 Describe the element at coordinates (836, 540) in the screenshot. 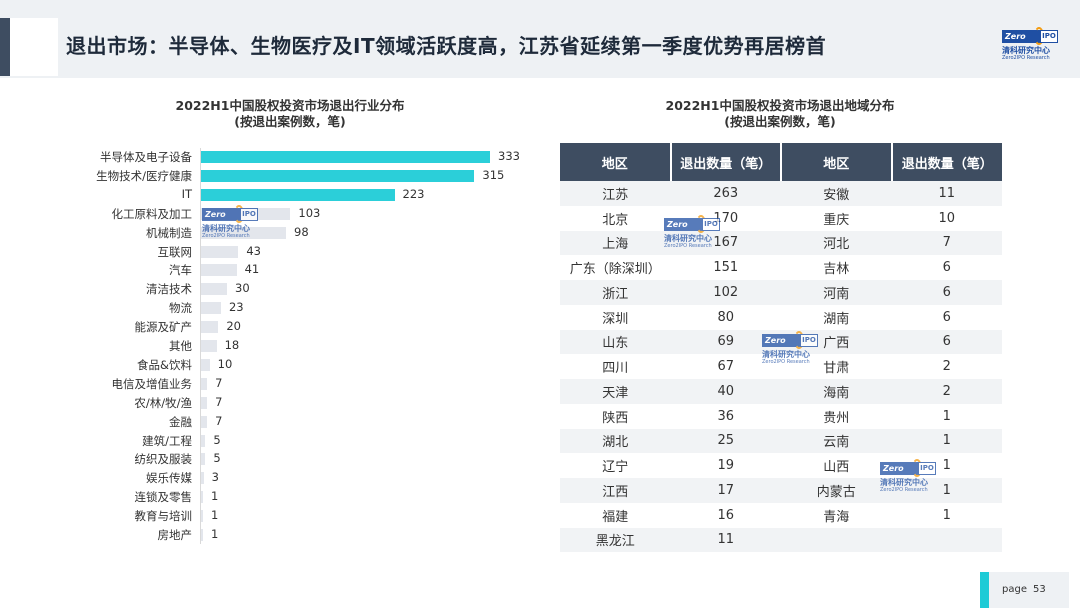

I see `region-cell` at that location.